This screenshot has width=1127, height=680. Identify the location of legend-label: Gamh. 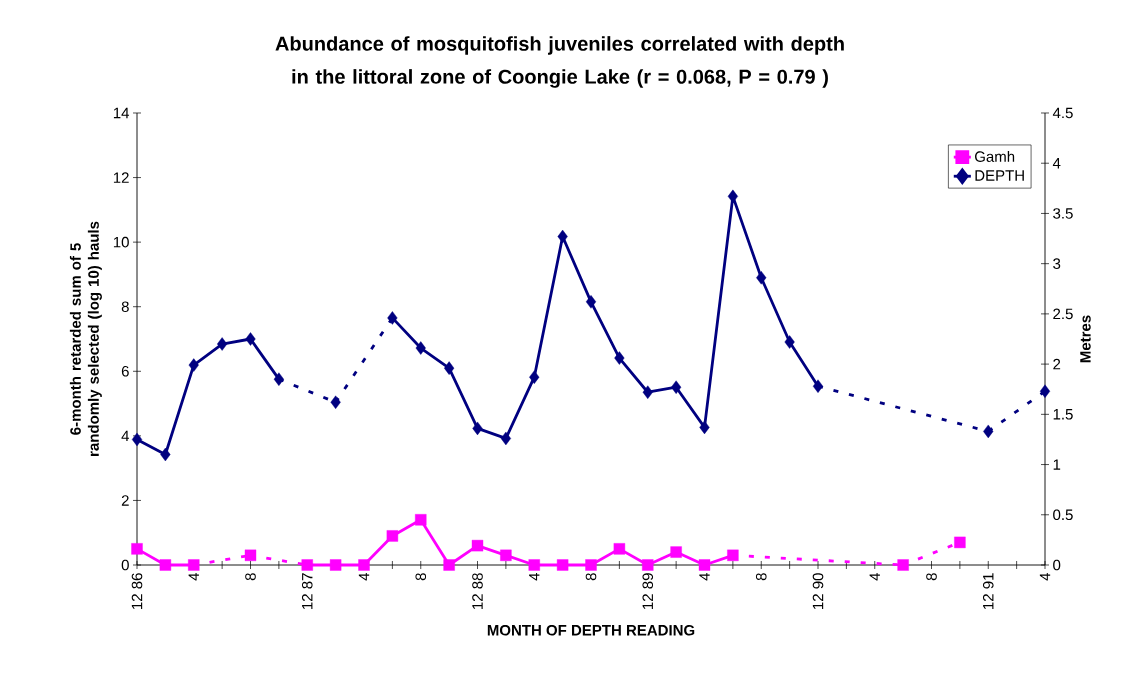
(995, 156).